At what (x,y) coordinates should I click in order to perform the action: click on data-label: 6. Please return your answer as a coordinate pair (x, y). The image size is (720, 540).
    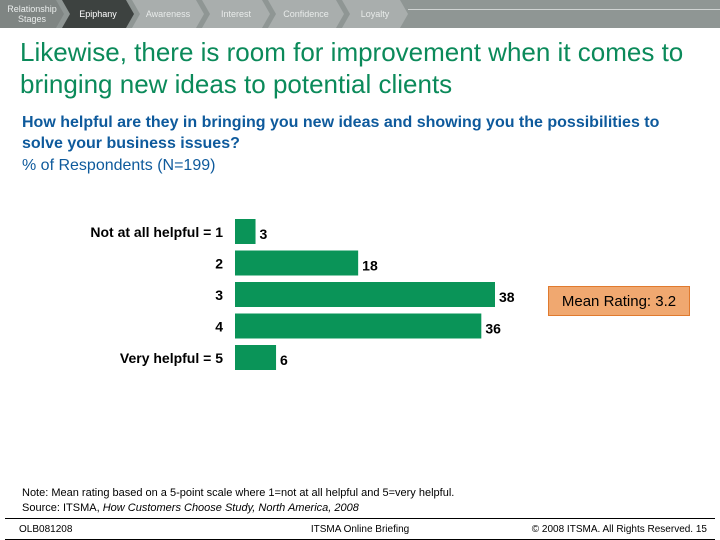
    Looking at the image, I should click on (284, 360).